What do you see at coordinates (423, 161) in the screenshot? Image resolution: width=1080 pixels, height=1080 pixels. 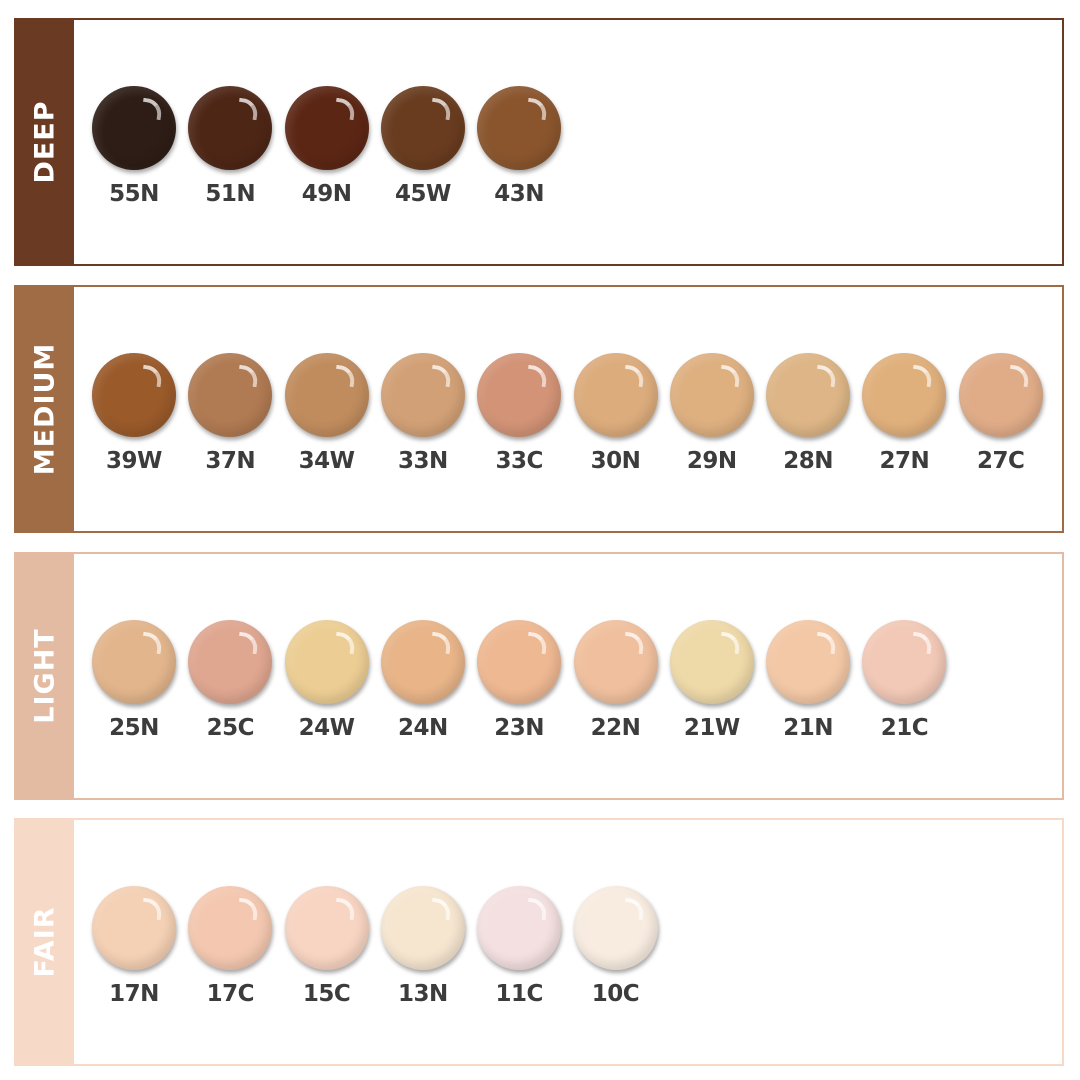 I see `shade-swatch: 45W` at bounding box center [423, 161].